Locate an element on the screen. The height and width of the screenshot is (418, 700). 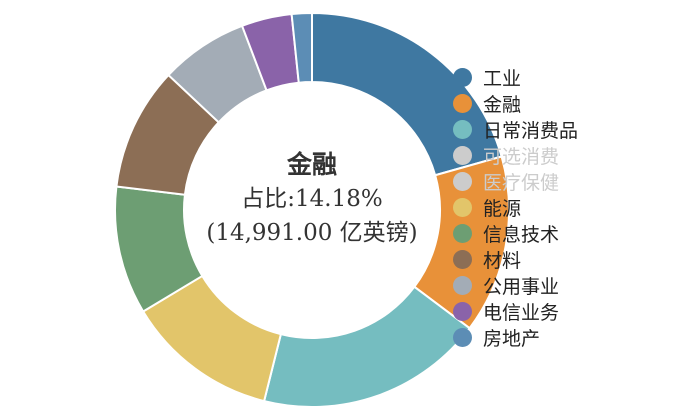
legend-item-0: 工业 is located at coordinates (515, 77).